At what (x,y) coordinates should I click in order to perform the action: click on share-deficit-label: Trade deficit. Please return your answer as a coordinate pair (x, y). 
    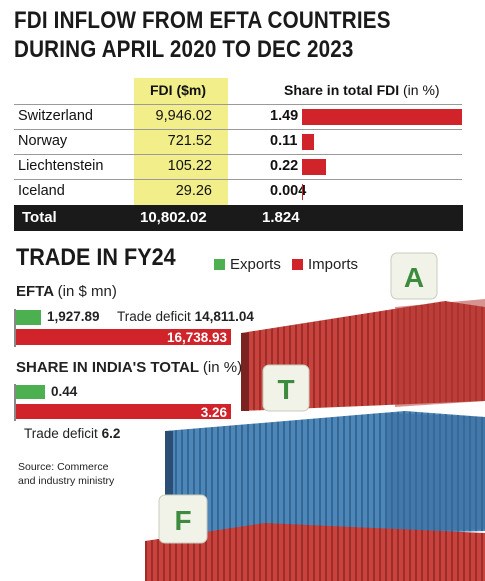
    Looking at the image, I should click on (61, 433).